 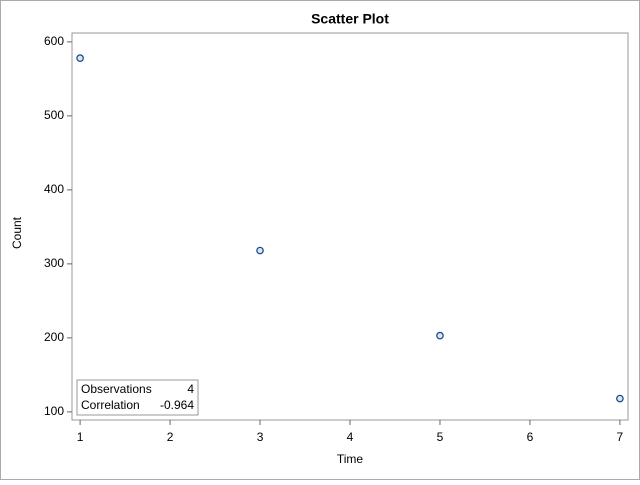 What do you see at coordinates (530, 437) in the screenshot?
I see `x-tick-label: 6` at bounding box center [530, 437].